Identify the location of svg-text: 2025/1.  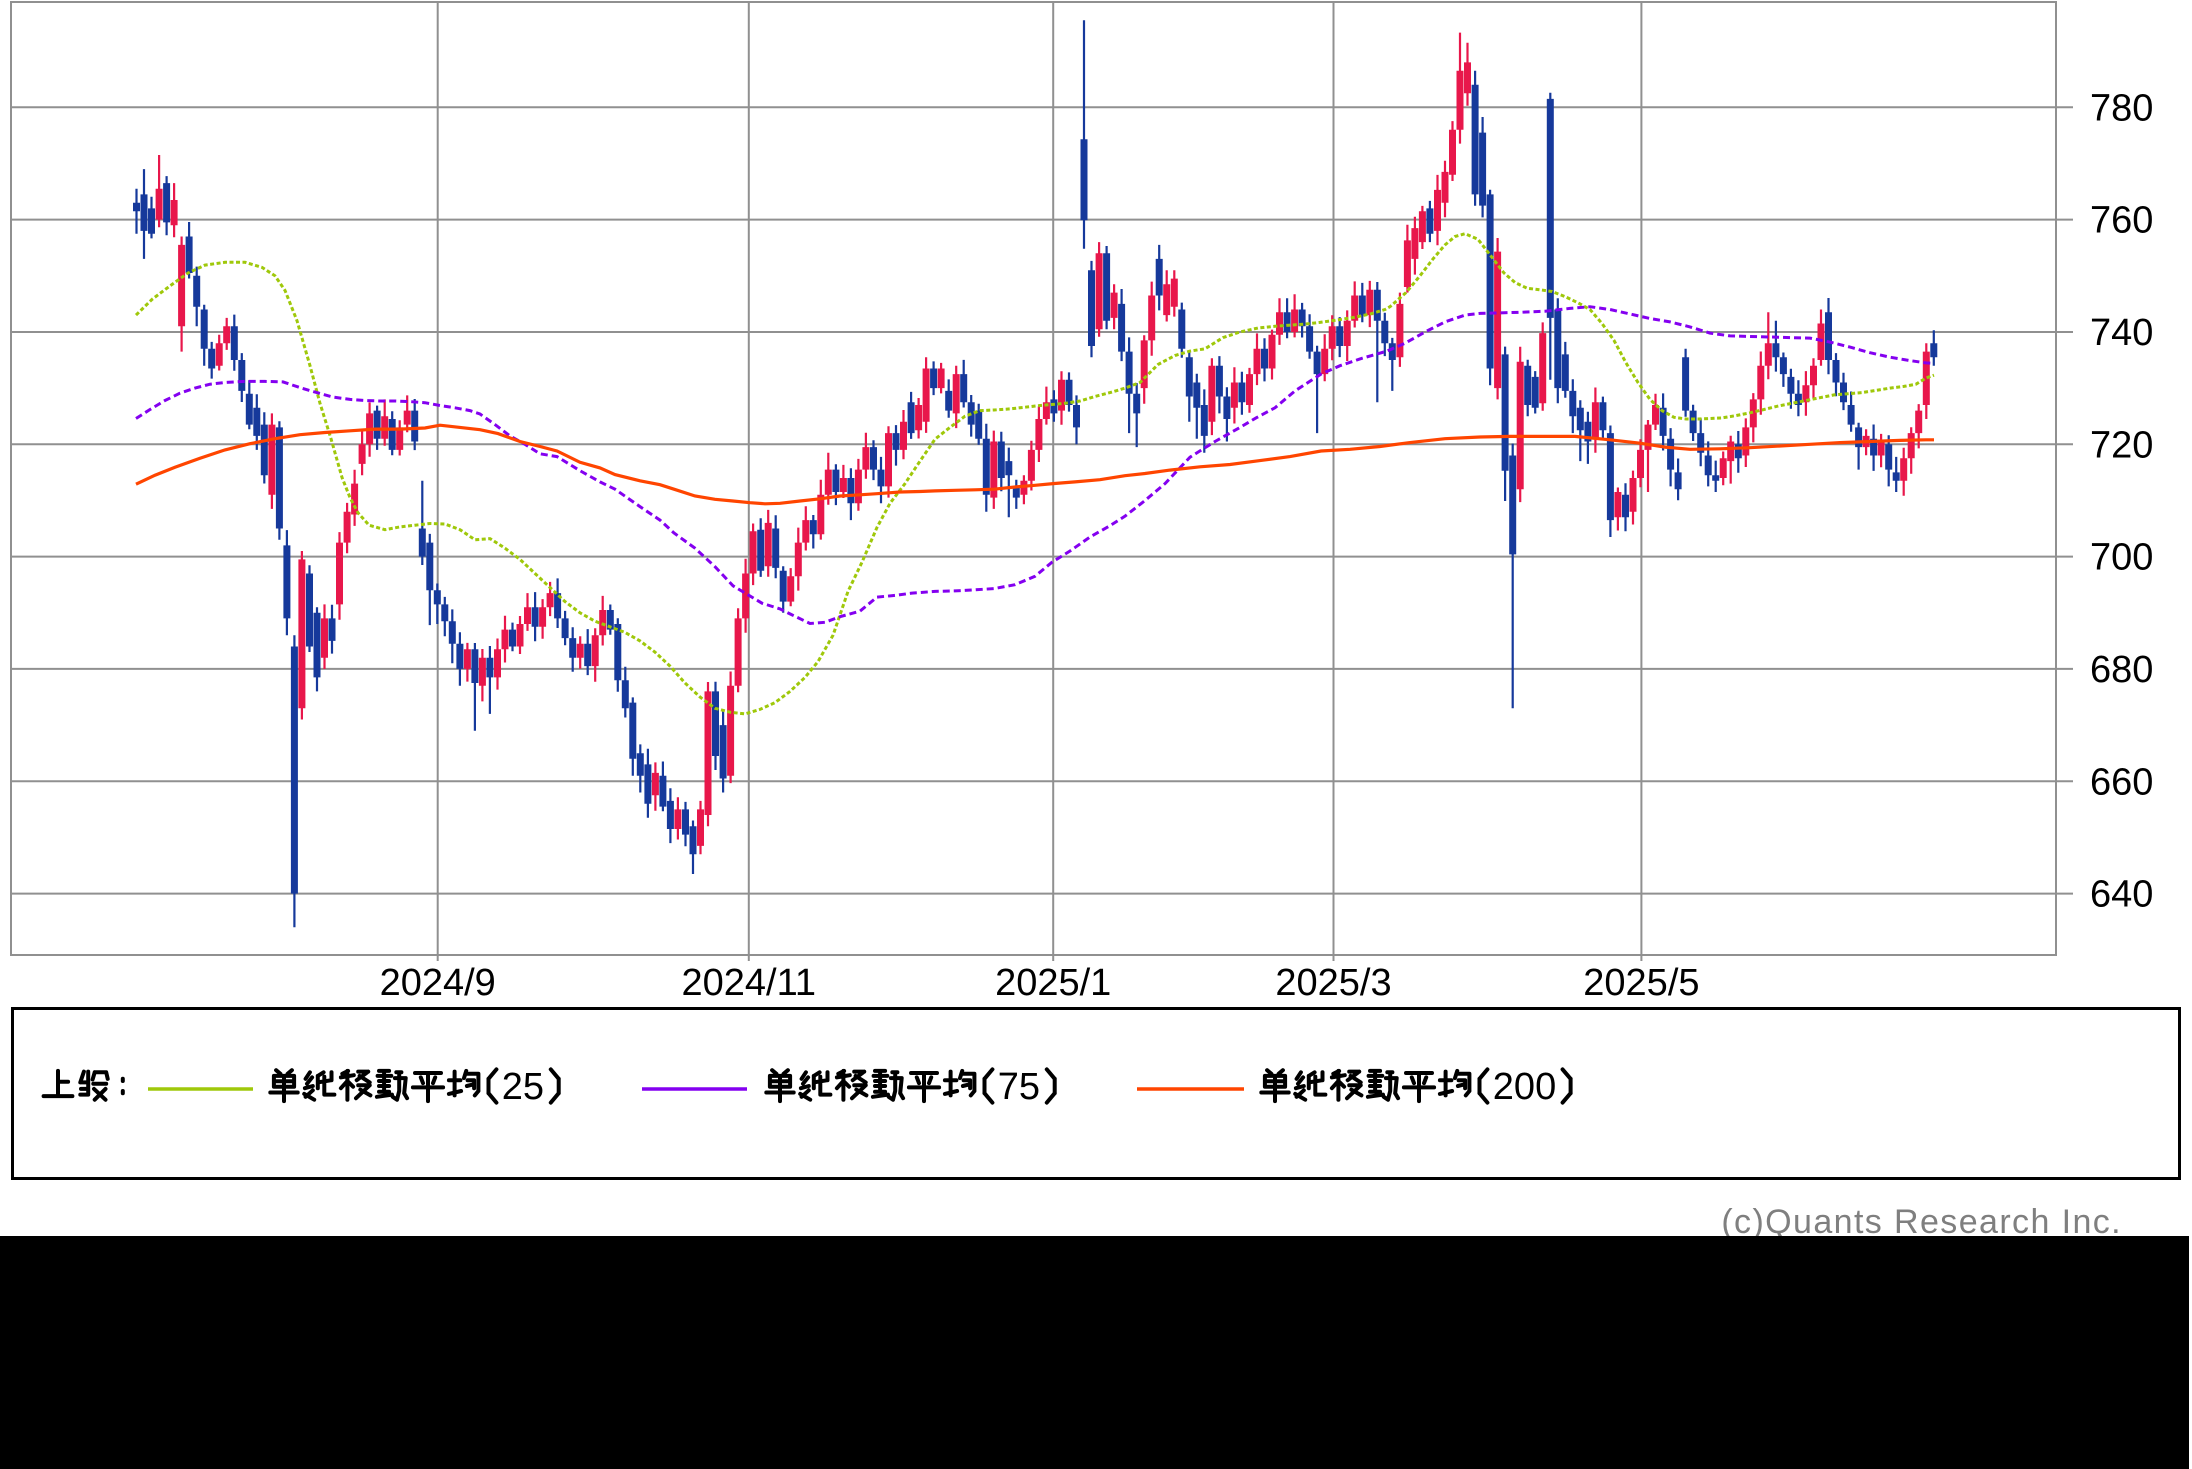
(1053, 983).